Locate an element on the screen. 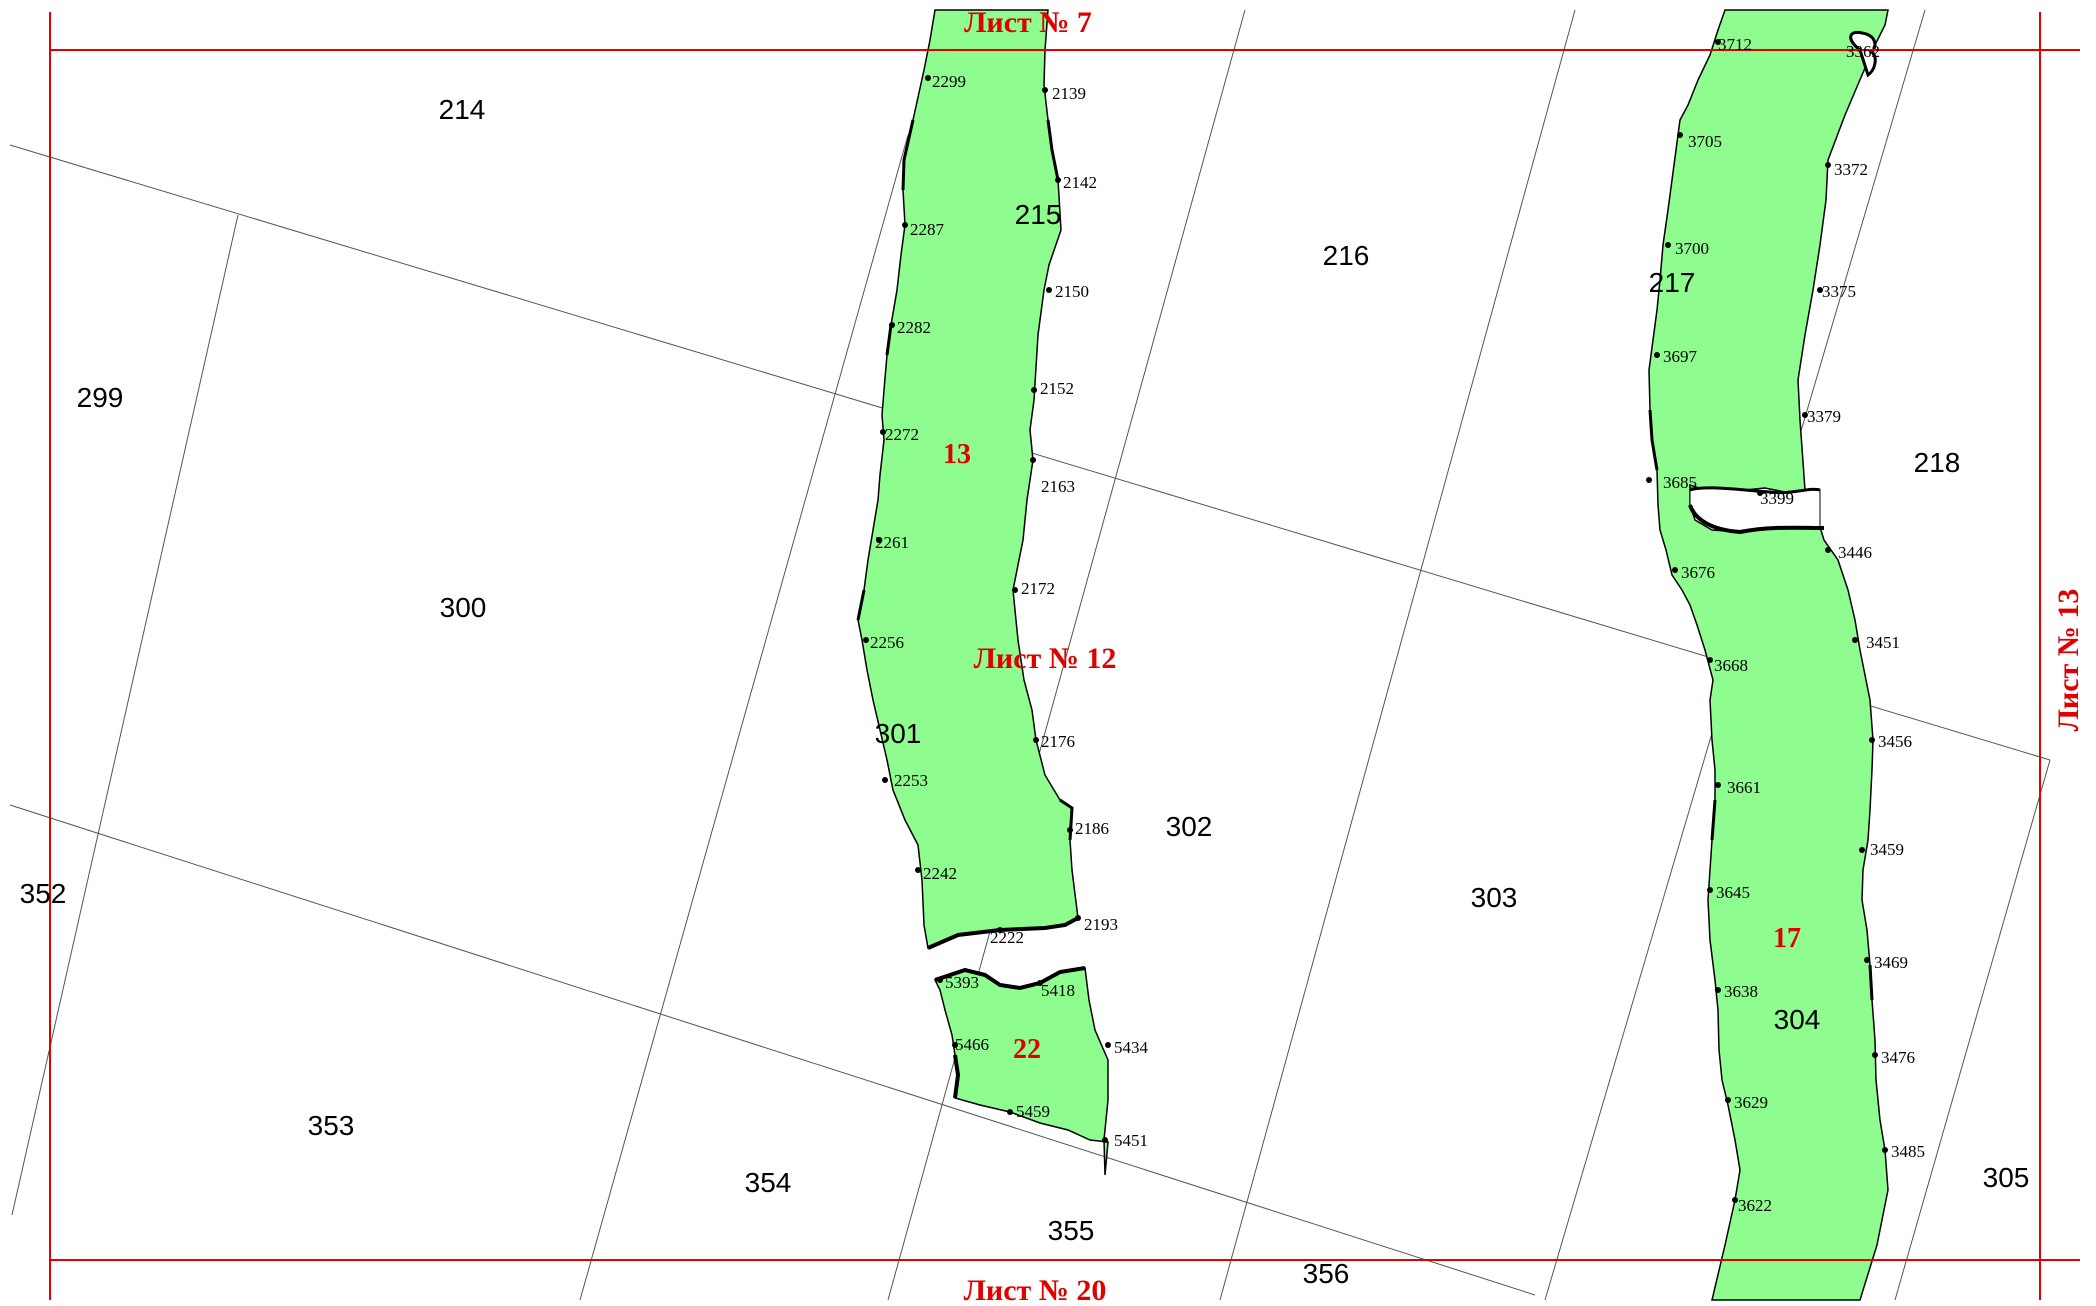 The height and width of the screenshot is (1306, 2096). point-label: 5393 is located at coordinates (962, 982).